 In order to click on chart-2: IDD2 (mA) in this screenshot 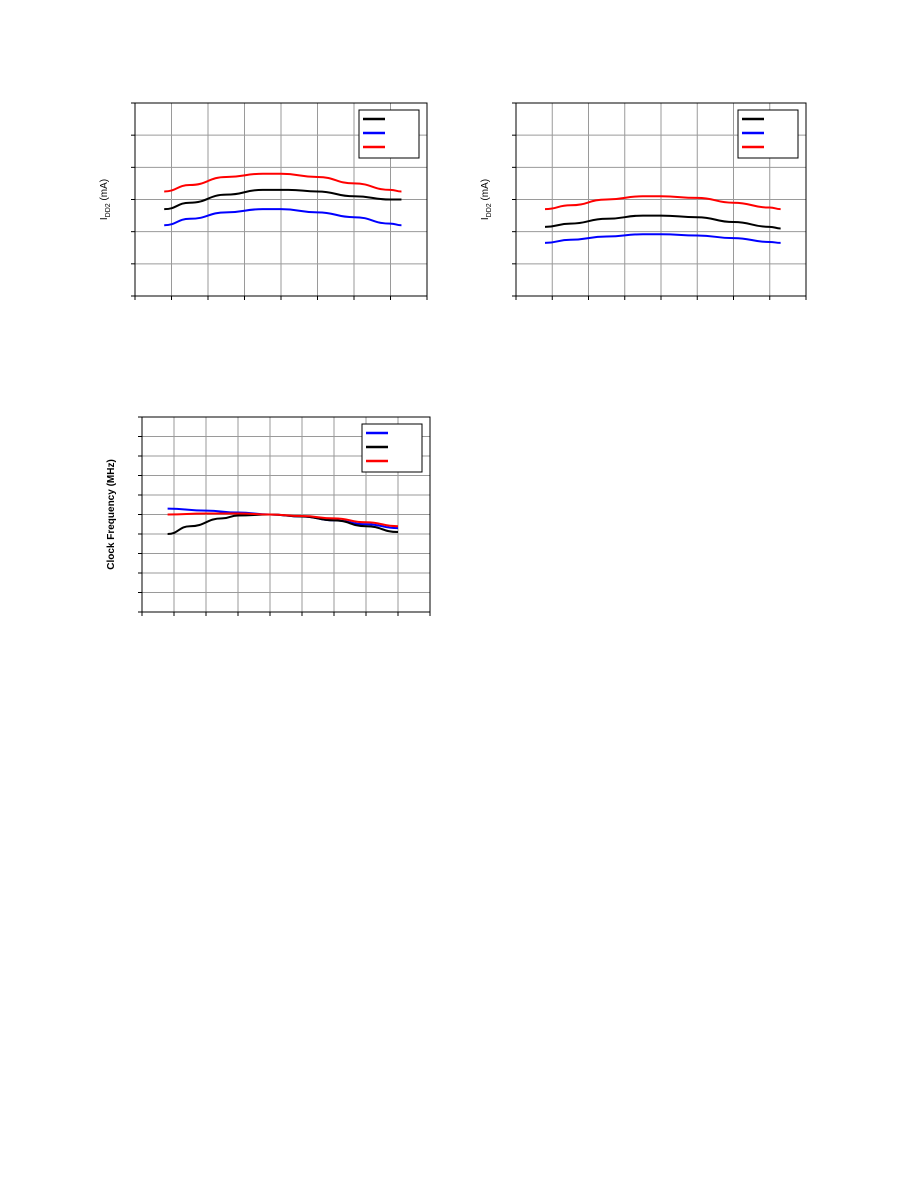, I will do `click(643, 203)`.